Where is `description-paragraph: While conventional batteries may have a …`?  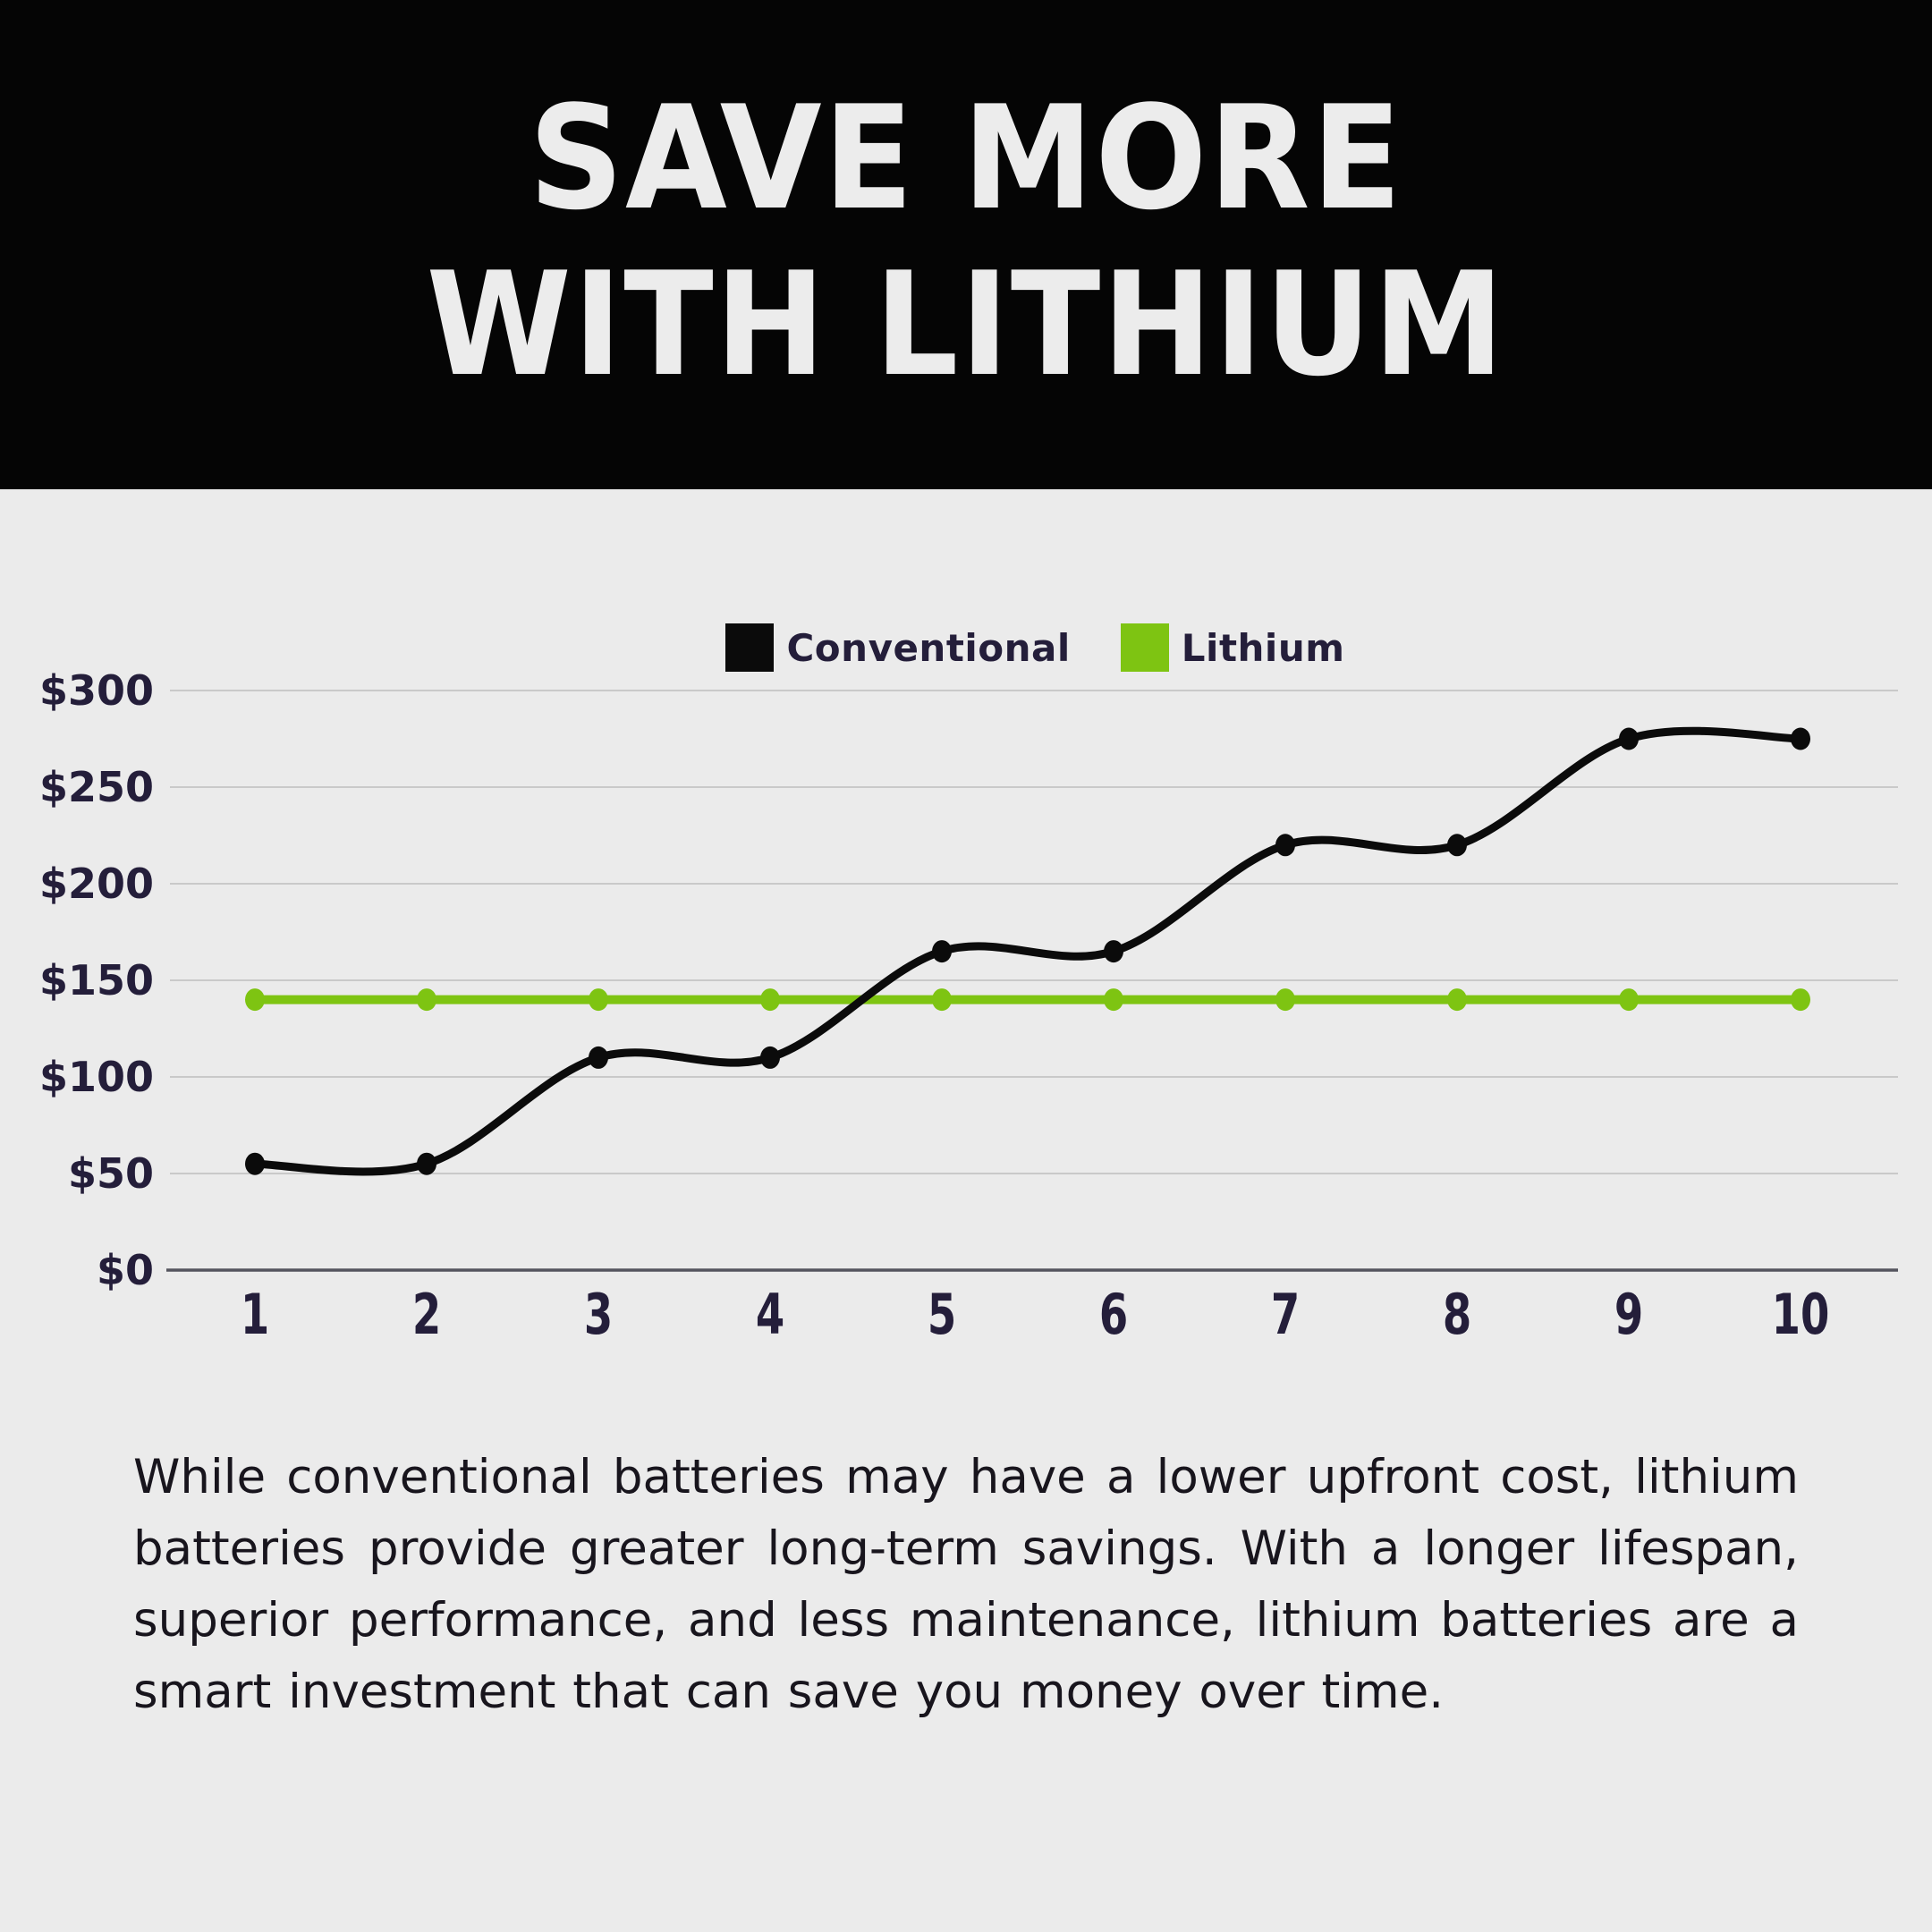 description-paragraph: While conventional batteries may have a … is located at coordinates (966, 1584).